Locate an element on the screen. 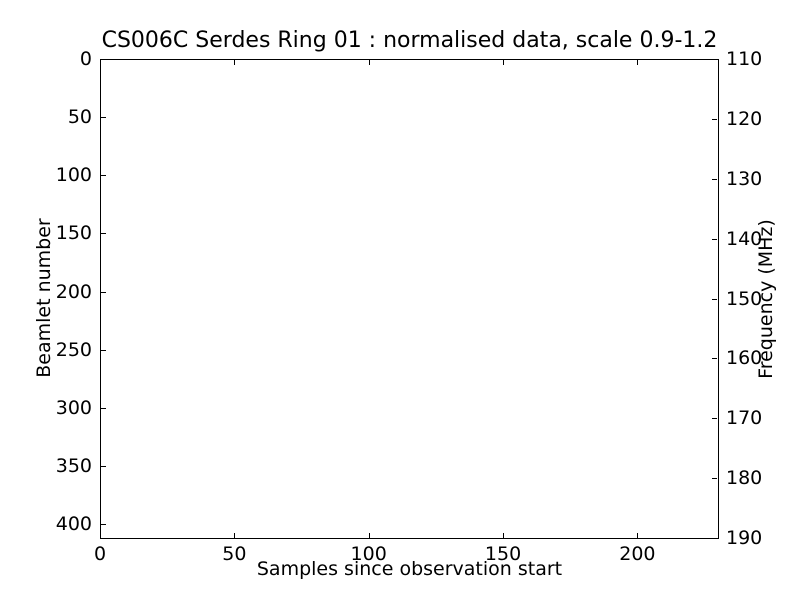  y-left-tick-label: 0 is located at coordinates (85, 59).